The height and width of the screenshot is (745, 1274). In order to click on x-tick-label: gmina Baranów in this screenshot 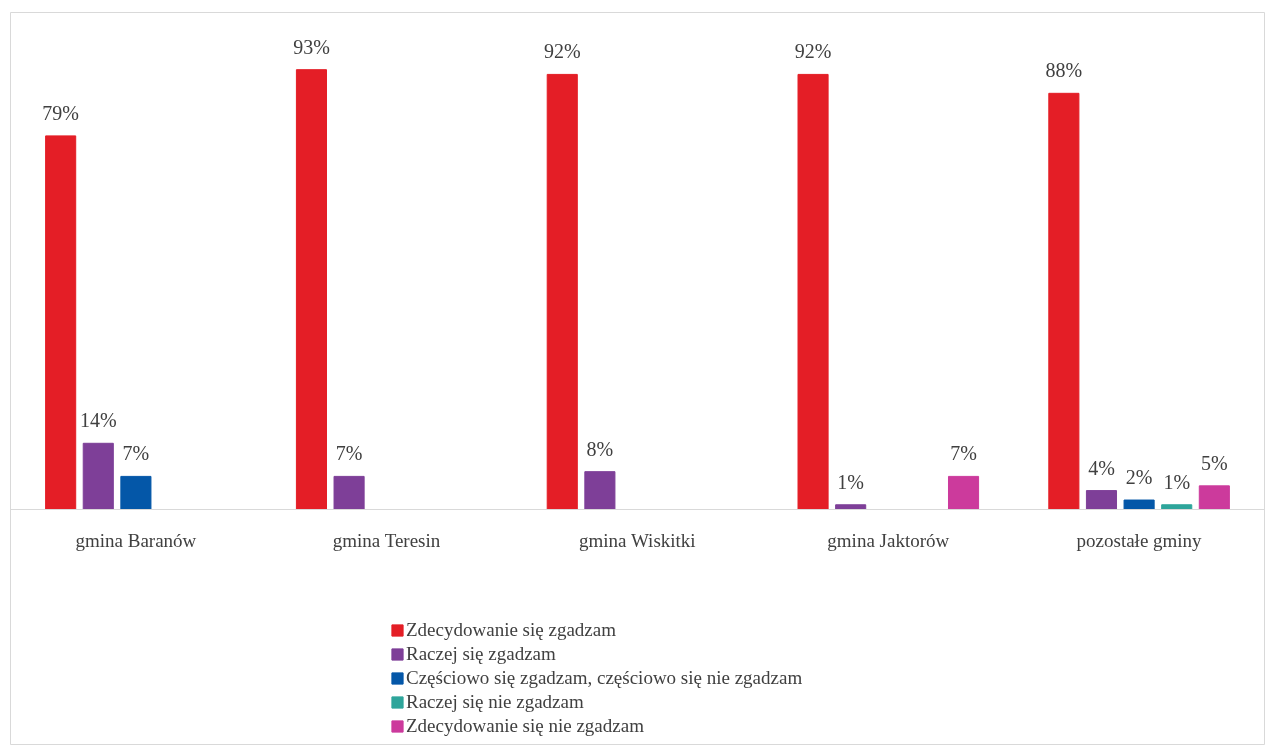, I will do `click(136, 540)`.